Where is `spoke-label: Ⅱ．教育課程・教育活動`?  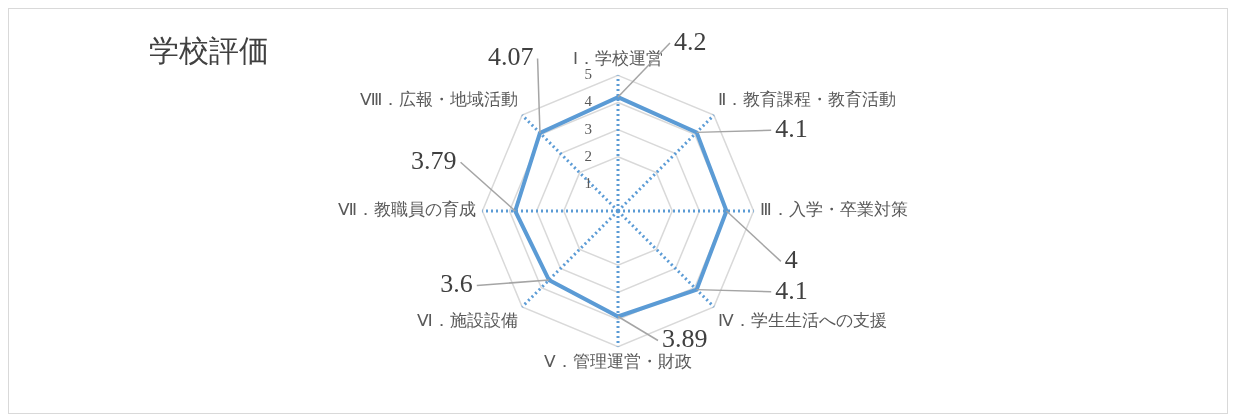 spoke-label: Ⅱ．教育課程・教育活動 is located at coordinates (807, 100).